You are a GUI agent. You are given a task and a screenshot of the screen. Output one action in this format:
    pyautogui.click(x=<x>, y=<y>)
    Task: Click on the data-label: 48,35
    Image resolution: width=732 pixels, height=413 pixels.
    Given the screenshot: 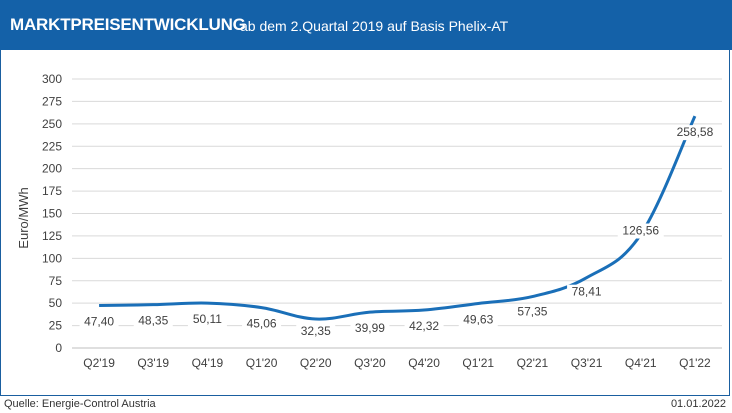 What is the action you would take?
    pyautogui.click(x=153, y=321)
    